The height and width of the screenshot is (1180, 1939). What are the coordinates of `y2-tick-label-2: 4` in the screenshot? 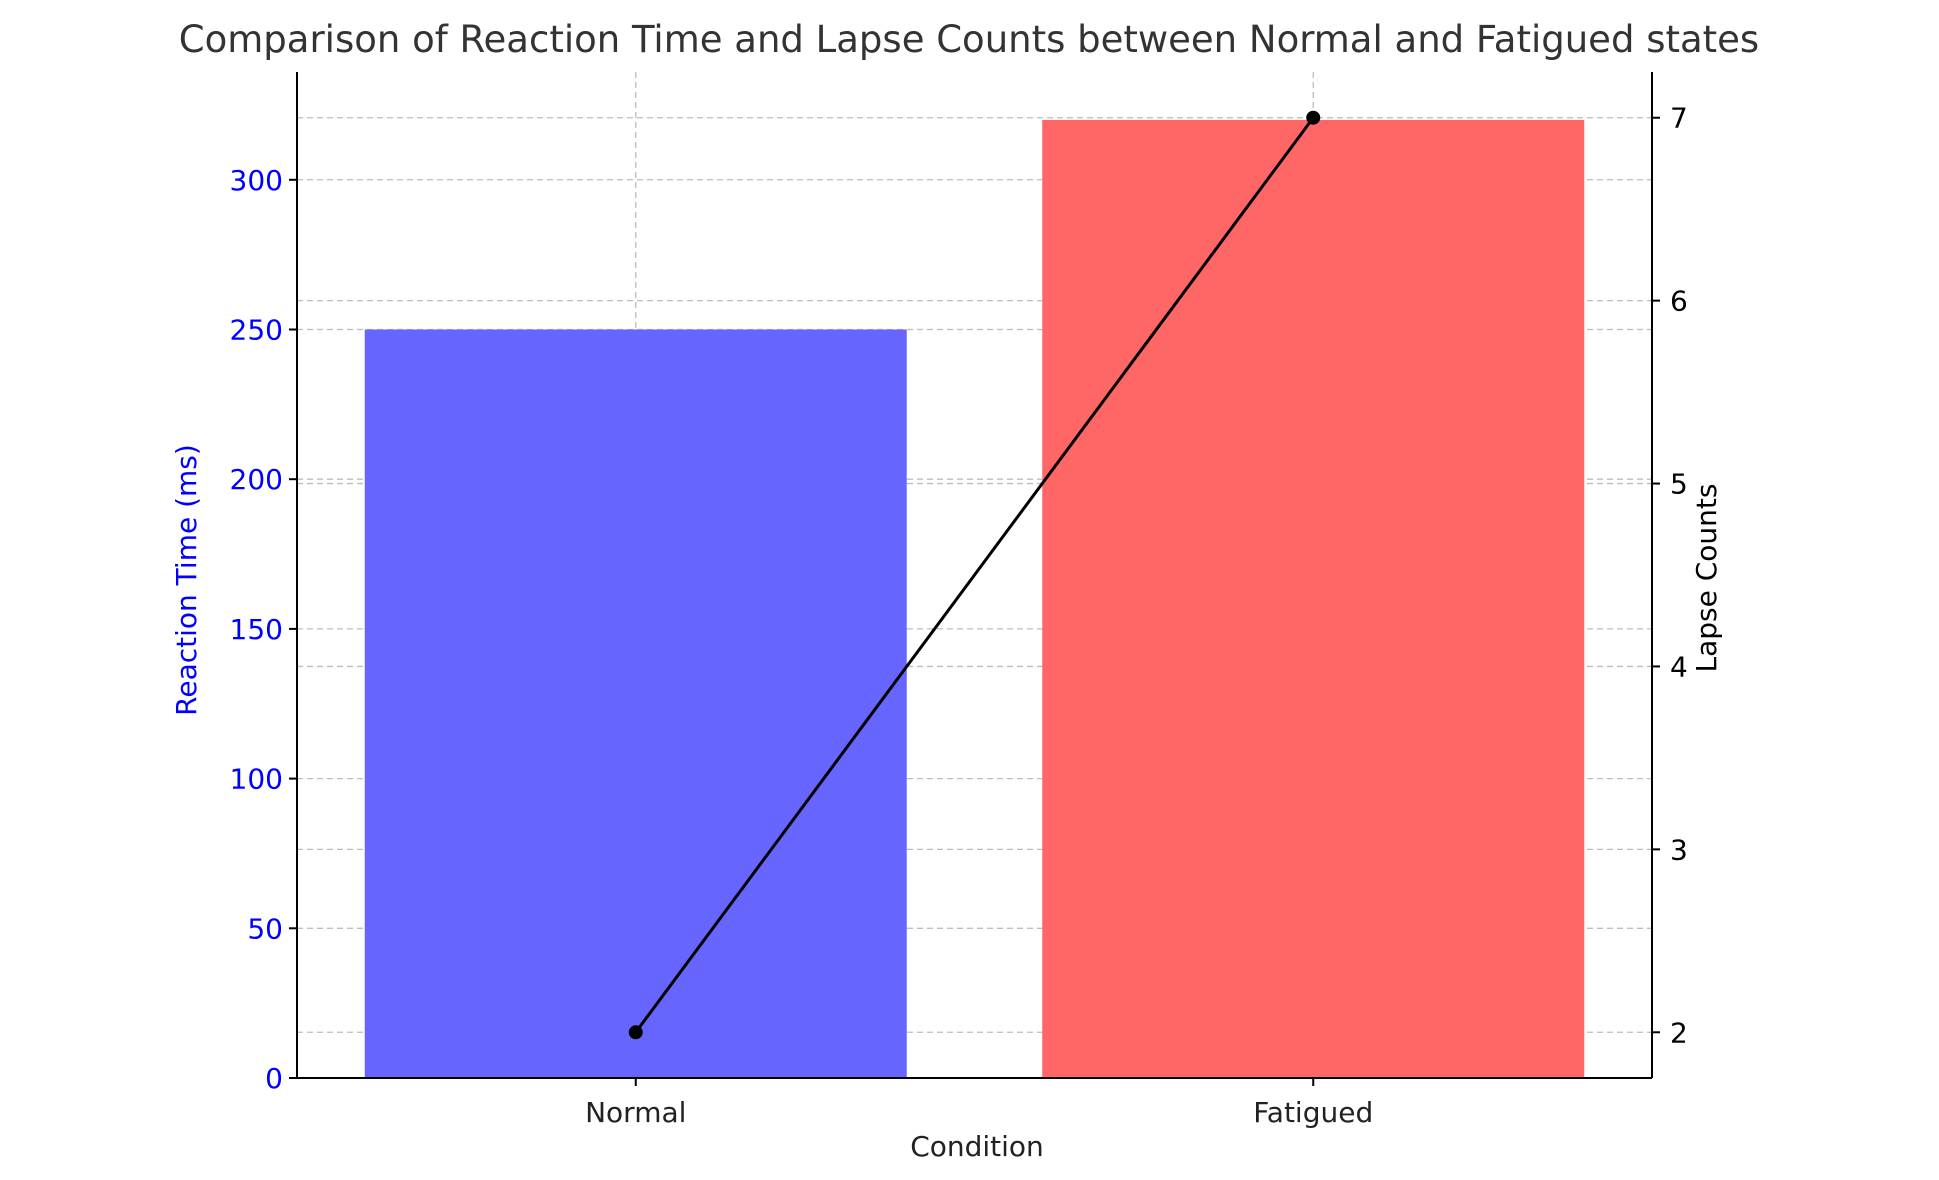 It's located at (1679, 666).